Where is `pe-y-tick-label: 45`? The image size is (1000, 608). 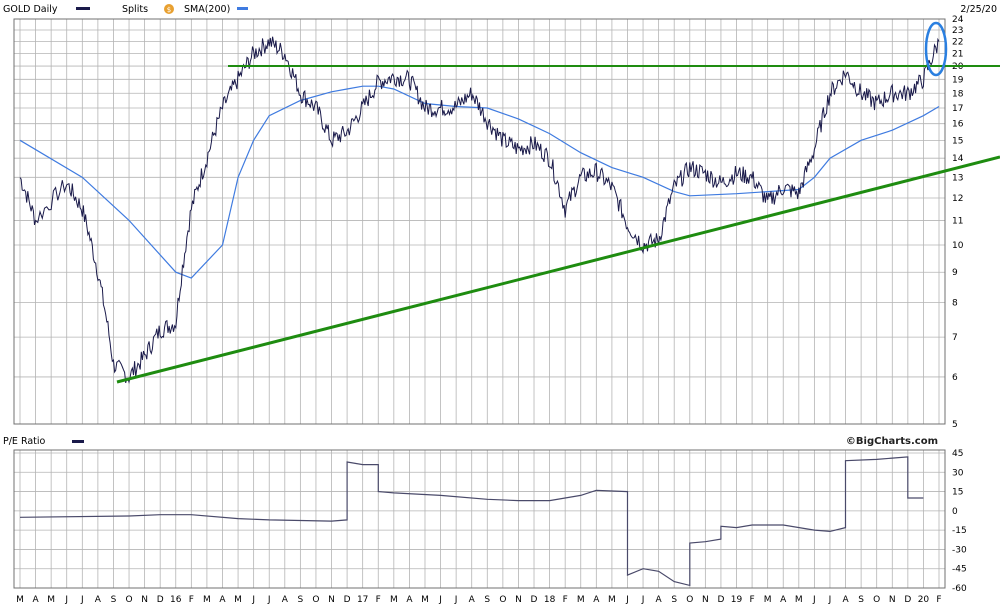
pe-y-tick-label: 45 is located at coordinates (957, 454).